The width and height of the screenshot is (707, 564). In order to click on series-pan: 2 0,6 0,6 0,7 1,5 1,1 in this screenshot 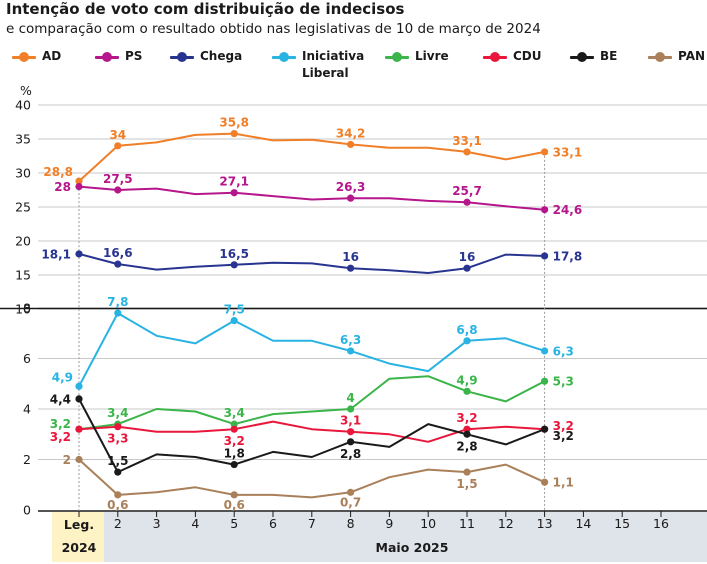, I will do `click(318, 482)`.